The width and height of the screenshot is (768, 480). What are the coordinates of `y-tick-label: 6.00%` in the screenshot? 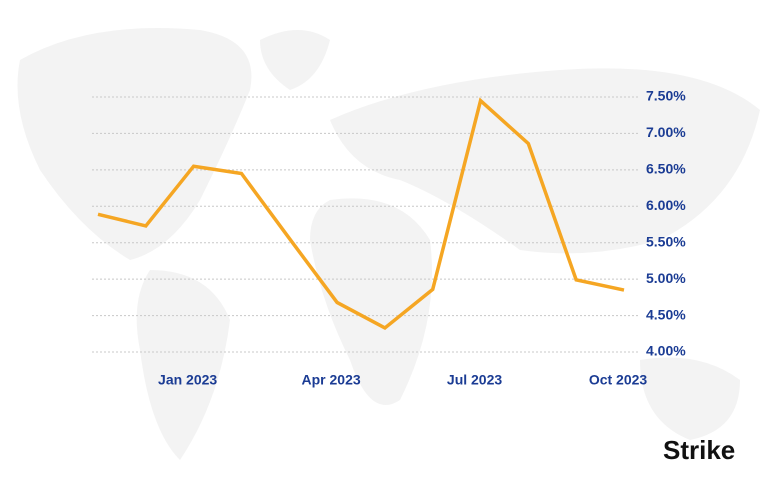 It's located at (666, 205).